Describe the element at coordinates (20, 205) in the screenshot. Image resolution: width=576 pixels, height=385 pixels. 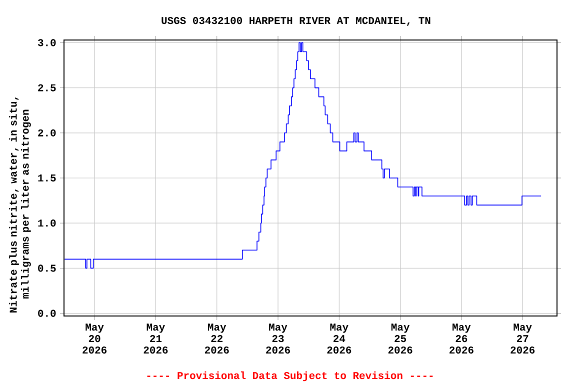
I see `y-axis-title: Nitrate plus nitrite, water, in situ, milligrams per liter as nitrogen` at that location.